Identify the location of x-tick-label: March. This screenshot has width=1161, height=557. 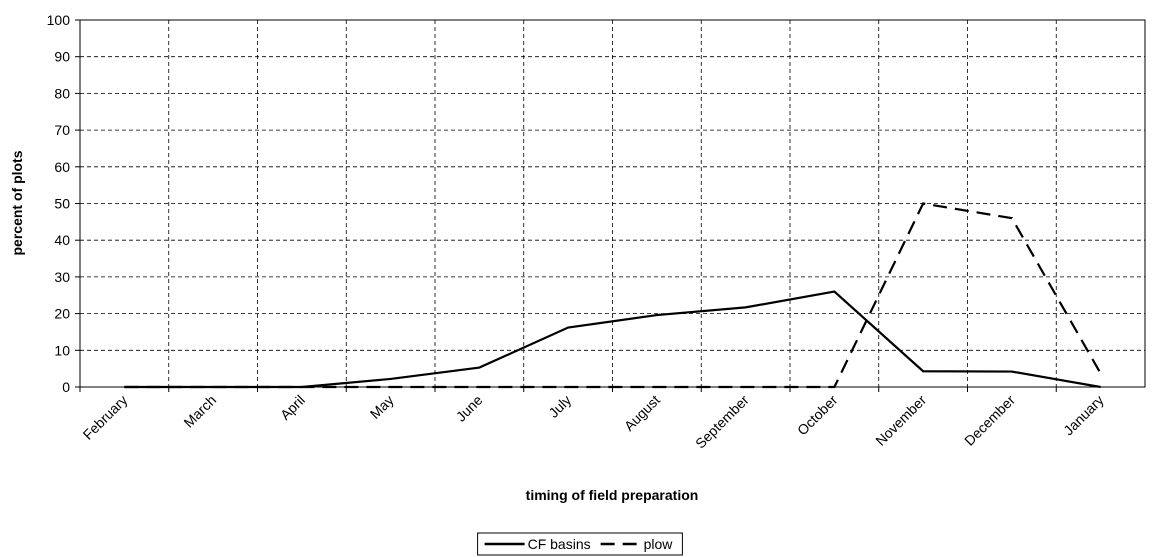
(199, 411).